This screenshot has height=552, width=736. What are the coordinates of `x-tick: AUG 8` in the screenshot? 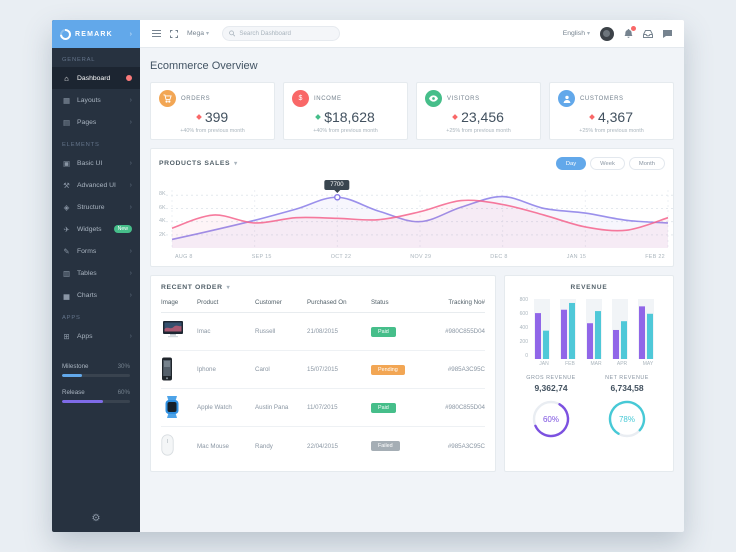 It's located at (184, 257).